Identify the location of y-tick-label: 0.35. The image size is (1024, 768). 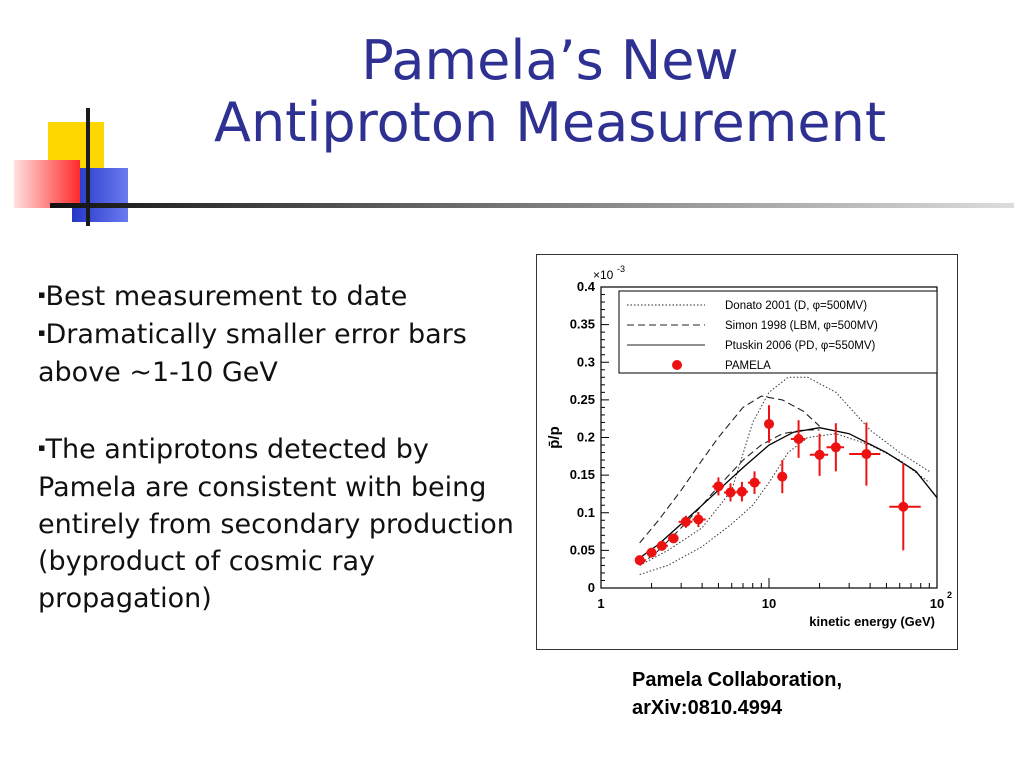
(582, 324).